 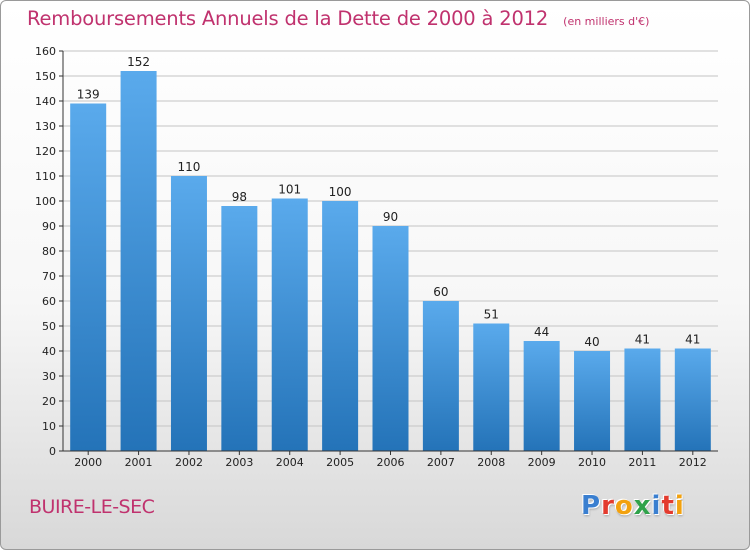 What do you see at coordinates (49, 376) in the screenshot?
I see `y-tick-label: 30` at bounding box center [49, 376].